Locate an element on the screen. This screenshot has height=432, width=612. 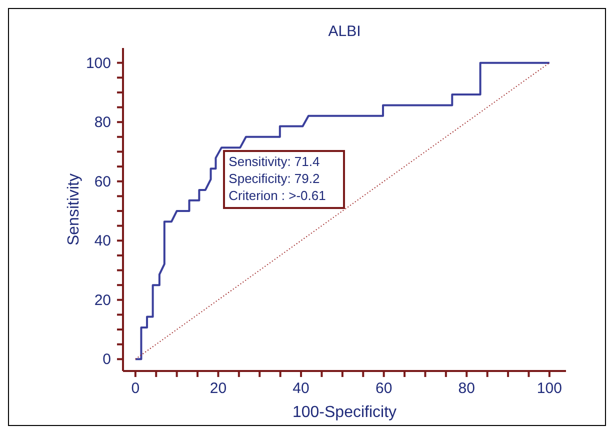
y-tick-label: 40 is located at coordinates (102, 241).